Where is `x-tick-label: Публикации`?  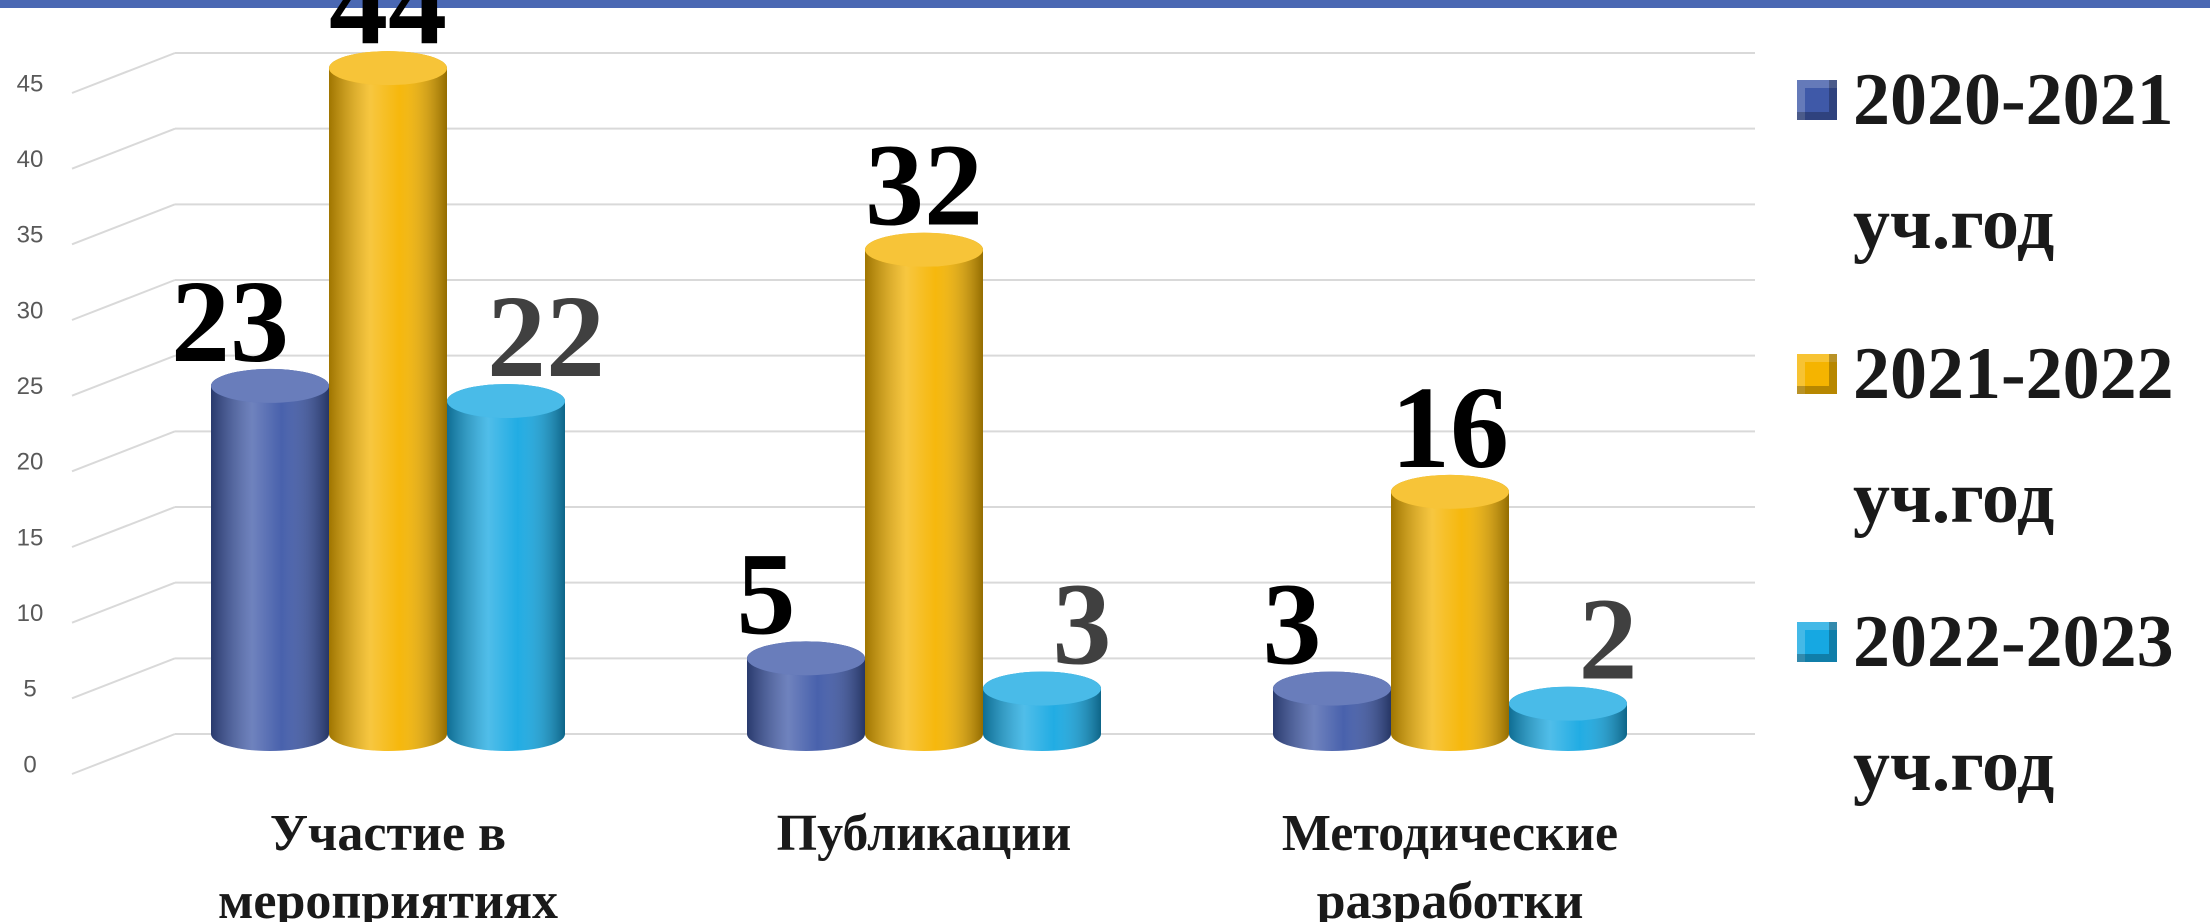
x-tick-label: Публикации is located at coordinates (924, 833).